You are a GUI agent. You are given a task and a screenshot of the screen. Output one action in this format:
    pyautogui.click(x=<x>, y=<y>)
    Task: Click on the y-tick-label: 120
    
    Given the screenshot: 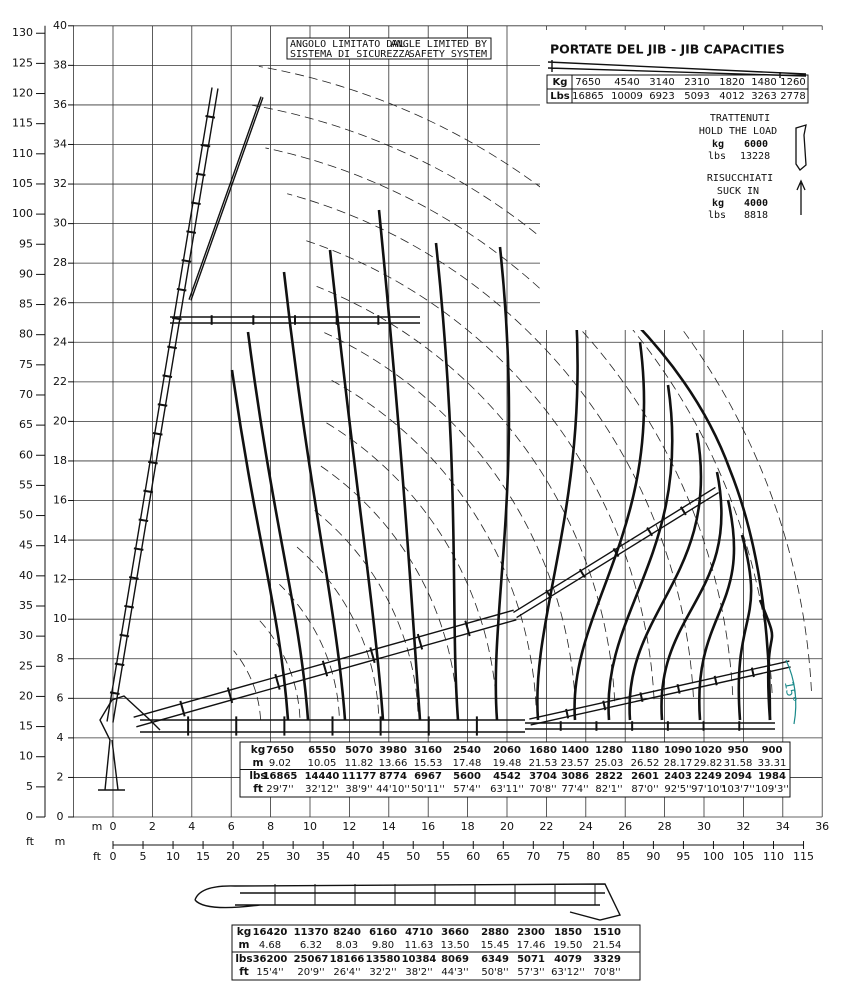 What is the action you would take?
    pyautogui.click(x=22, y=93)
    